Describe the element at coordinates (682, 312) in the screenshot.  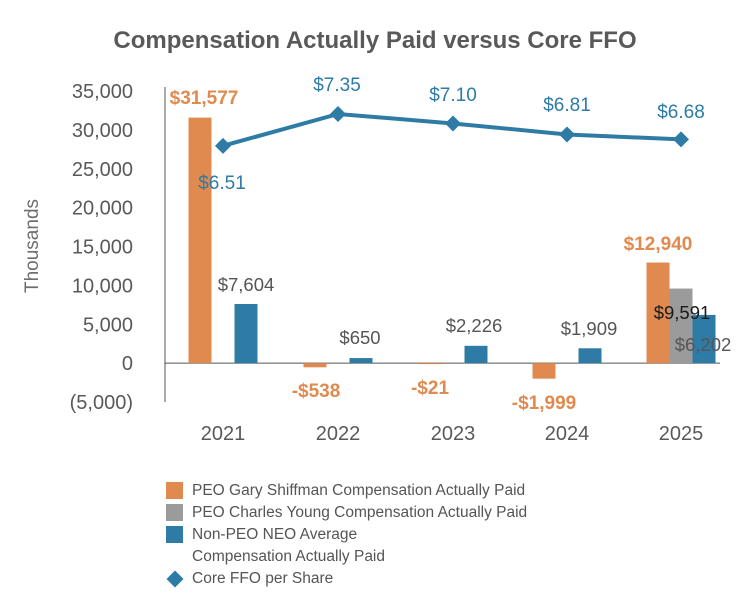
I see `bar-data-label: $9,591` at that location.